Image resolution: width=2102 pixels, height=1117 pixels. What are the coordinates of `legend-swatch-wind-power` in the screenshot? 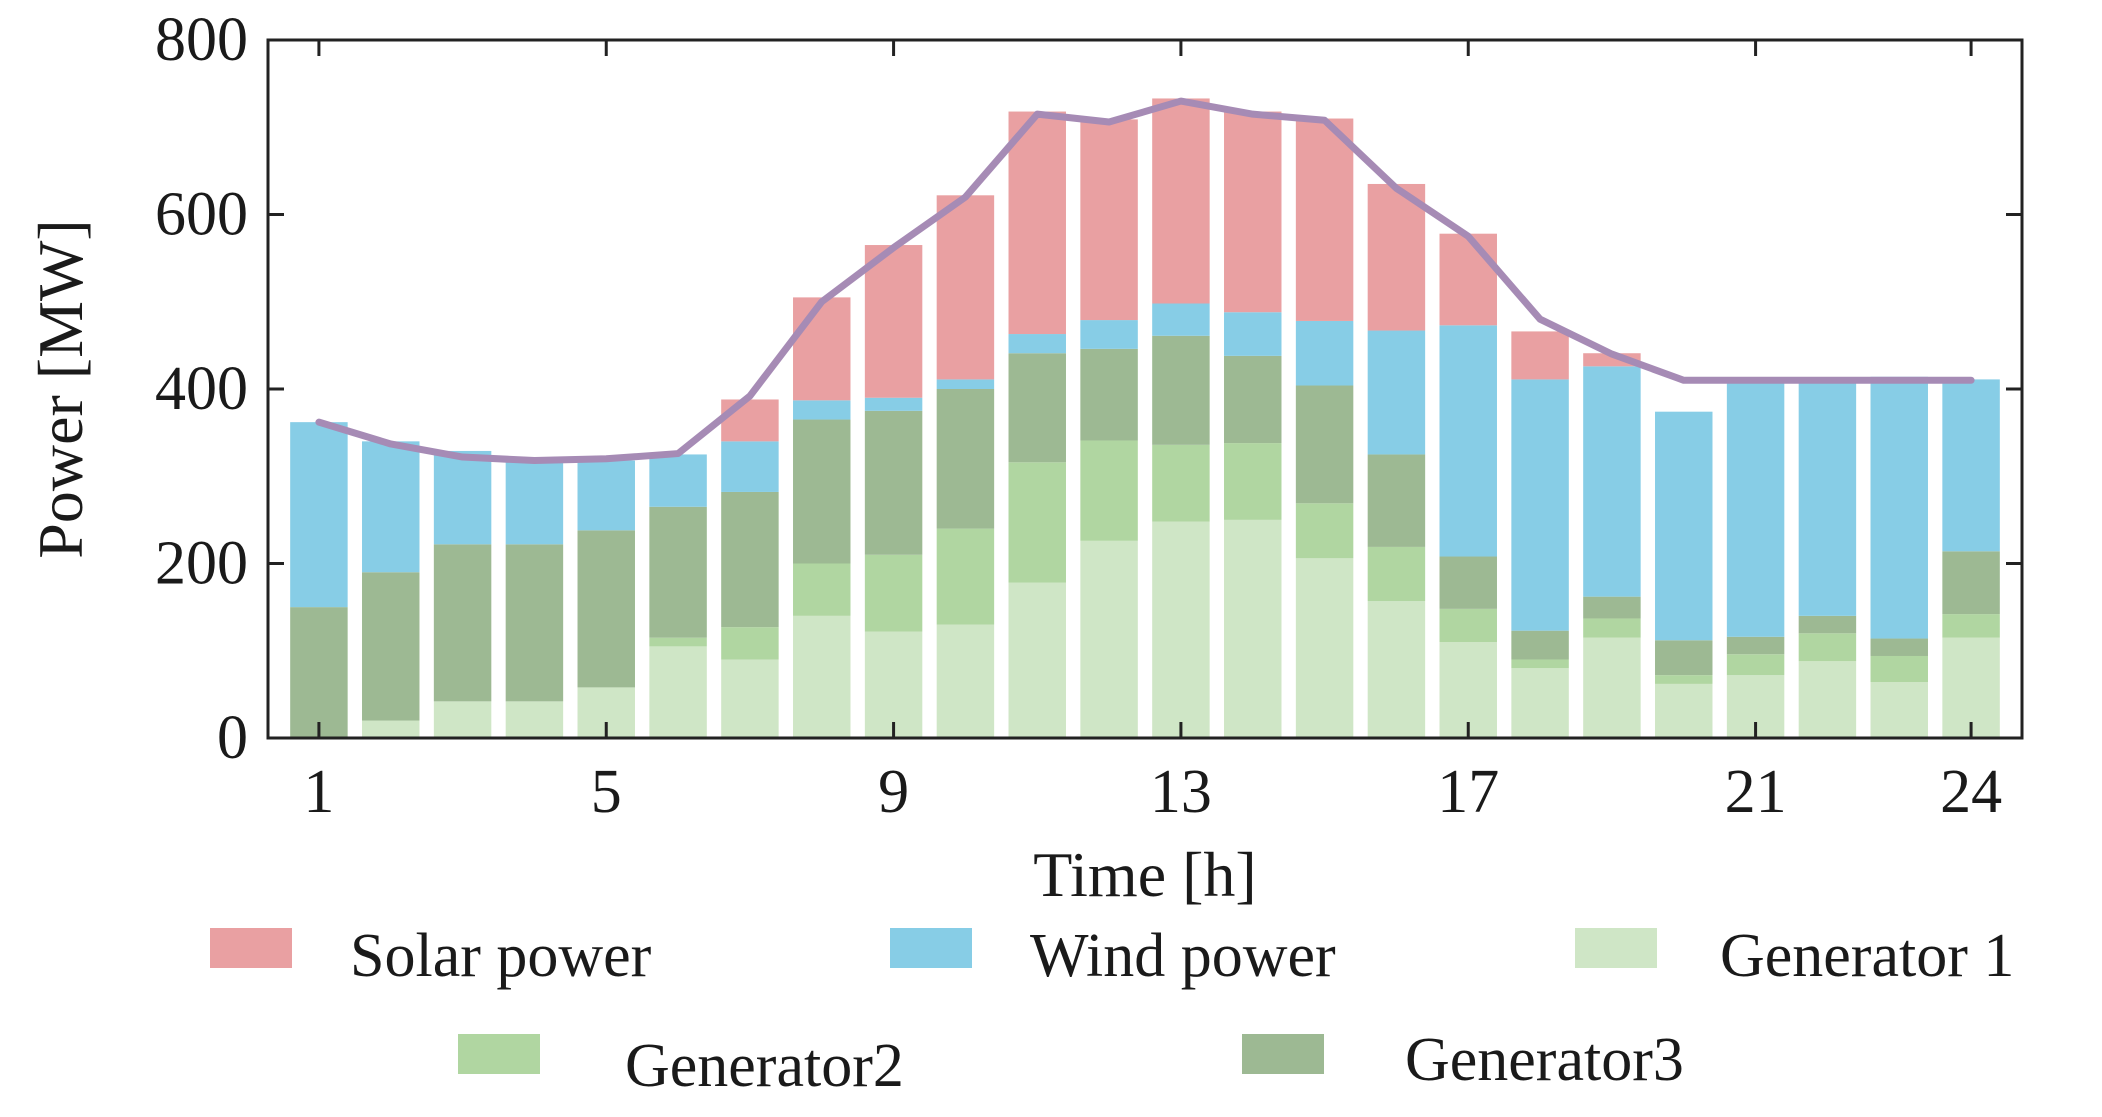 It's located at (931, 948).